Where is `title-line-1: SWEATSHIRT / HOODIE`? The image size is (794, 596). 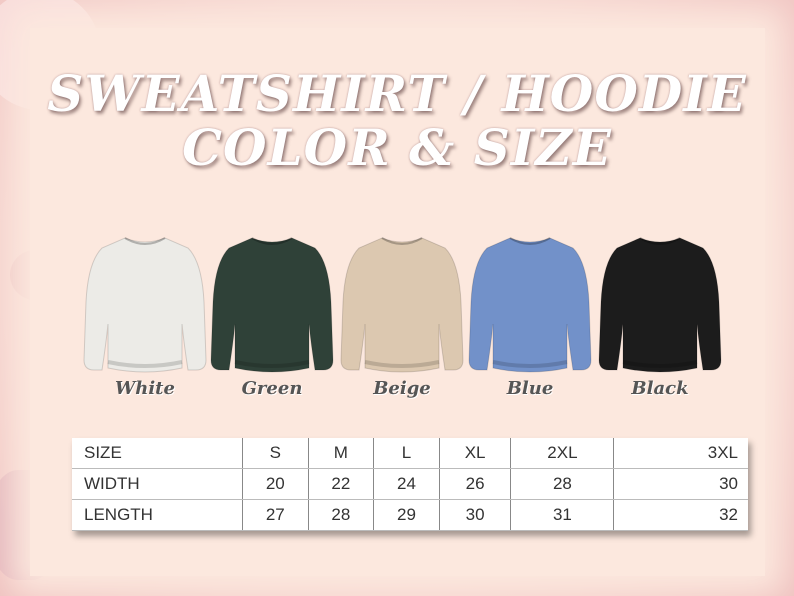
title-line-1: SWEATSHIRT / HOODIE is located at coordinates (397, 93).